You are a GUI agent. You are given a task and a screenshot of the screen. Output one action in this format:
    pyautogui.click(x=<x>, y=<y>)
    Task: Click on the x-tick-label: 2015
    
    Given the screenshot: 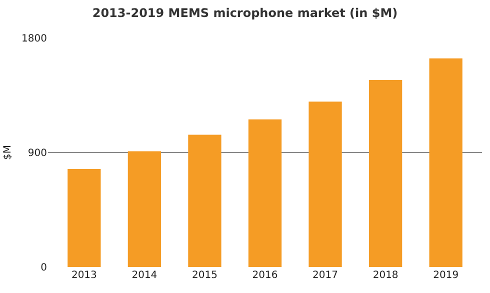 What is the action you would take?
    pyautogui.click(x=205, y=275)
    